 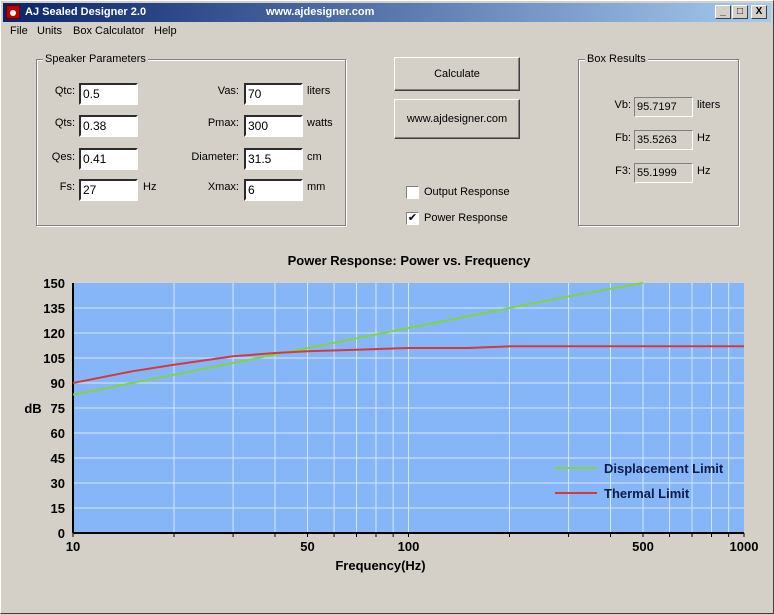 What do you see at coordinates (73, 546) in the screenshot?
I see `x-tick-label: 10` at bounding box center [73, 546].